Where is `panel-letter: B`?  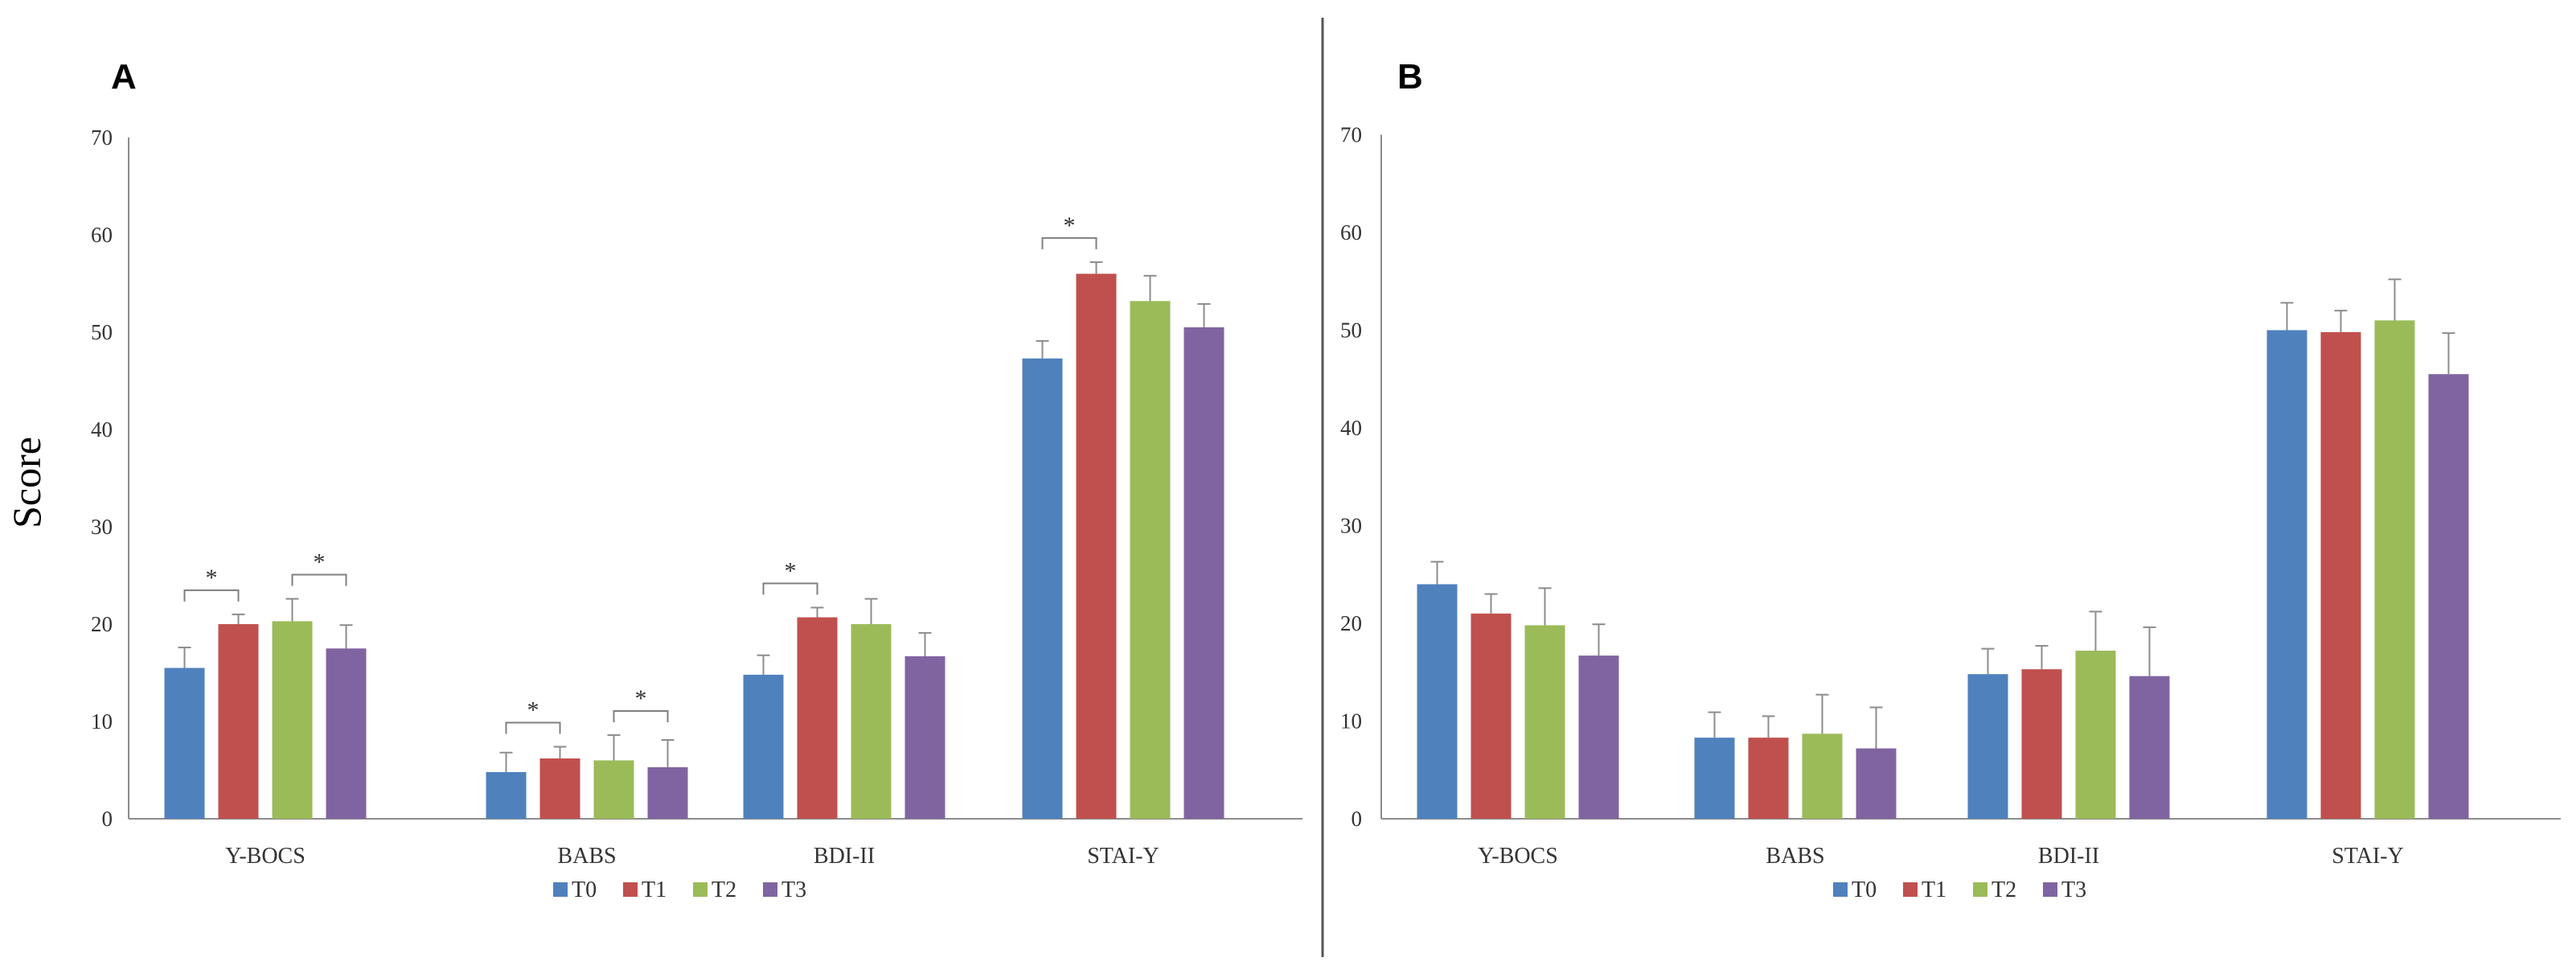
panel-letter: B is located at coordinates (1410, 77).